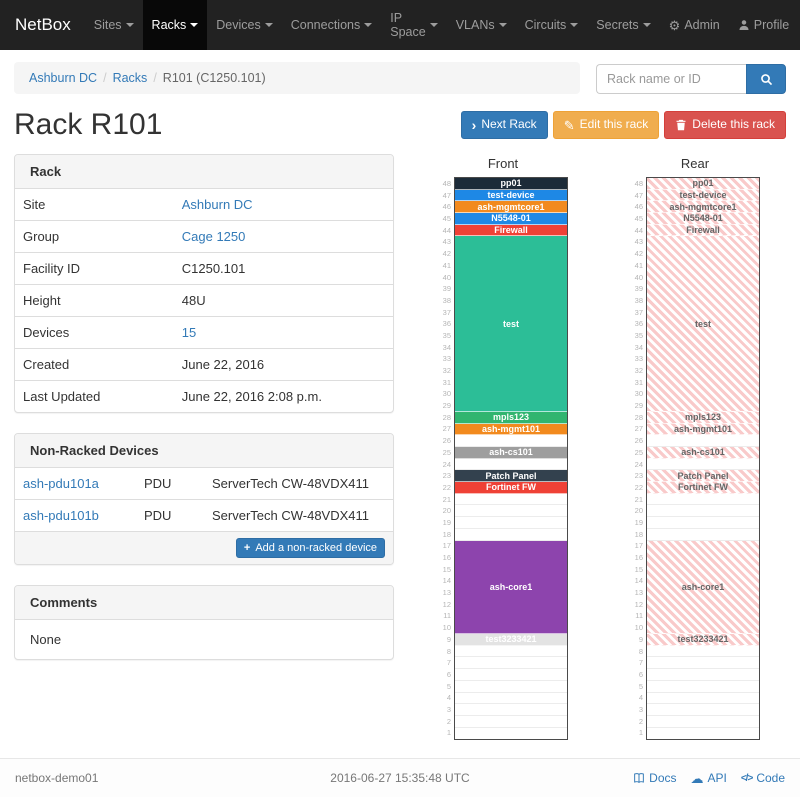 This screenshot has width=800, height=797. What do you see at coordinates (638, 382) in the screenshot?
I see `unit-number: 31` at bounding box center [638, 382].